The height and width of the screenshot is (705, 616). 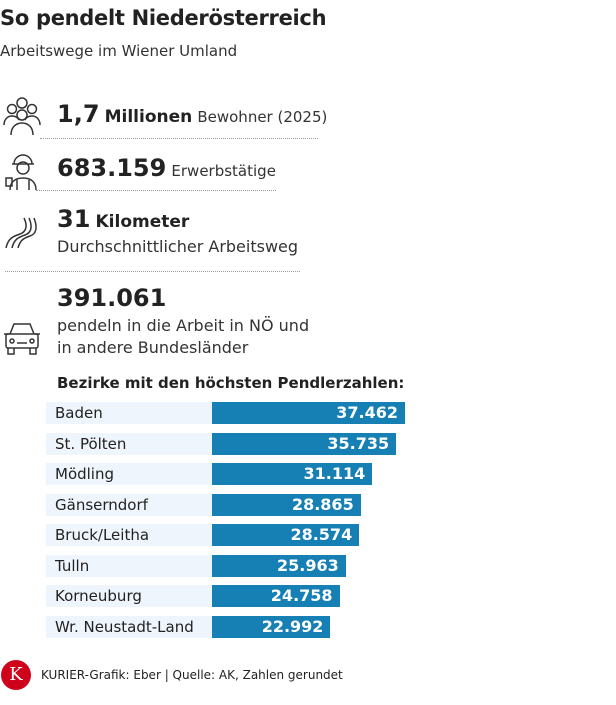 What do you see at coordinates (22, 116) in the screenshot?
I see `people-group-icon` at bounding box center [22, 116].